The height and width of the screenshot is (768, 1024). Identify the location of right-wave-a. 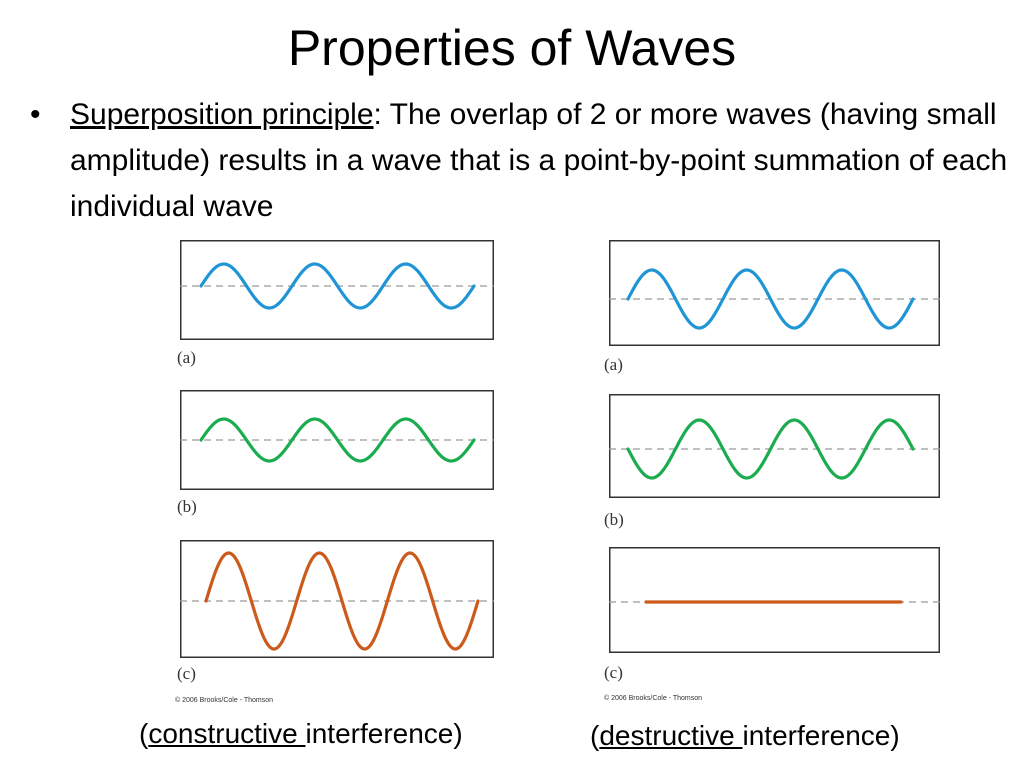
(774, 293).